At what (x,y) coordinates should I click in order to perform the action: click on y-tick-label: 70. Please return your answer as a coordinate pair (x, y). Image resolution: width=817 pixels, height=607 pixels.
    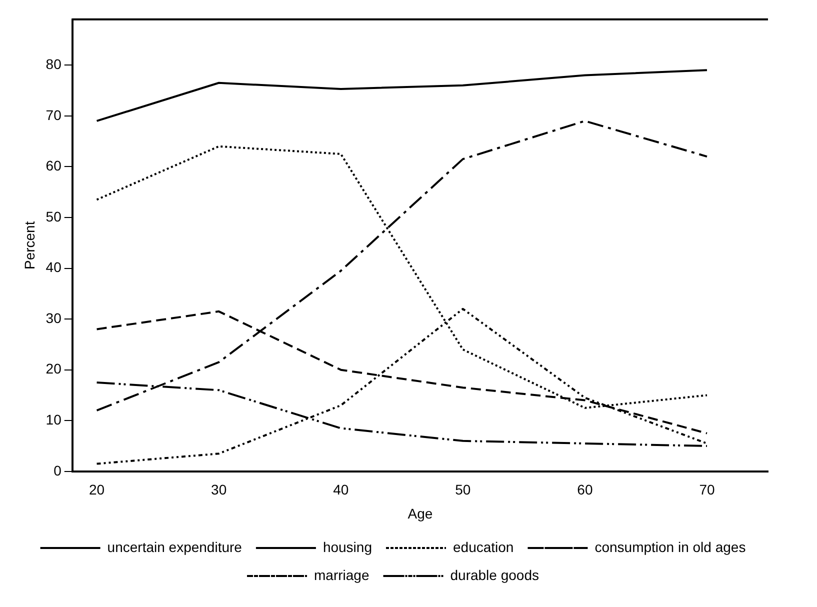
    Looking at the image, I should click on (54, 114).